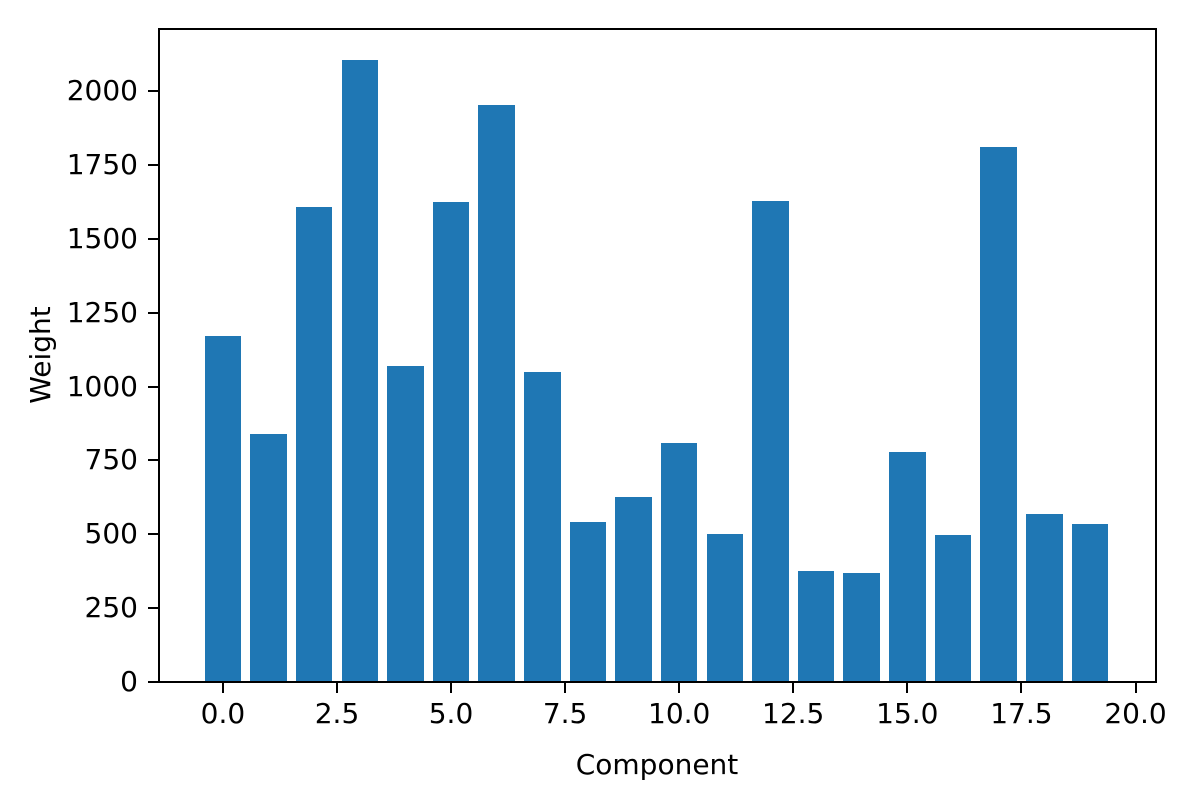  I want to click on y-tick-label-1750: 1750, so click(102, 164).